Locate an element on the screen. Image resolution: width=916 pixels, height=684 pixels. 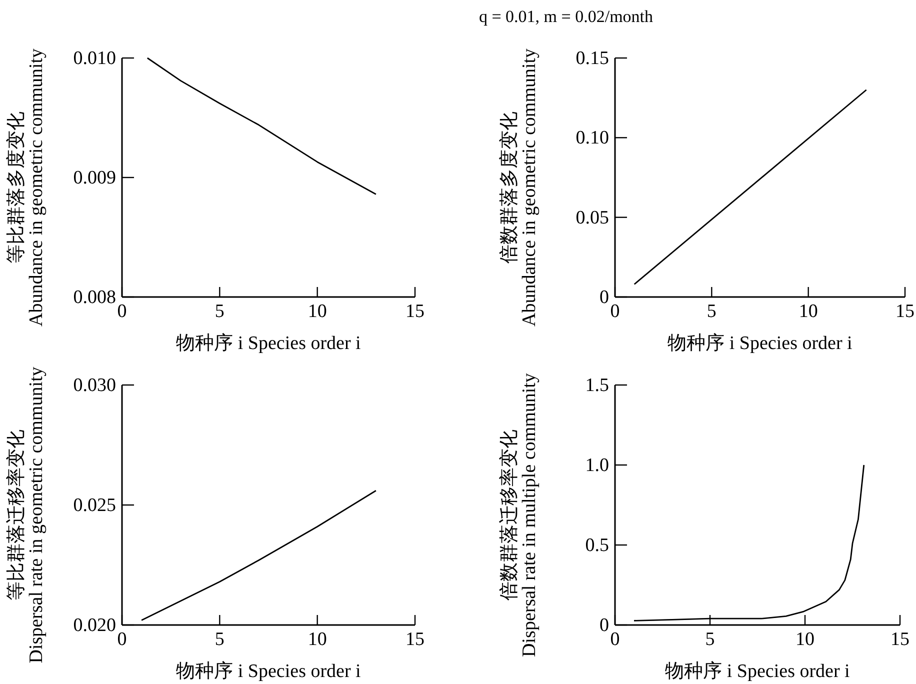
y-tick-label: 1.5 is located at coordinates (597, 385).